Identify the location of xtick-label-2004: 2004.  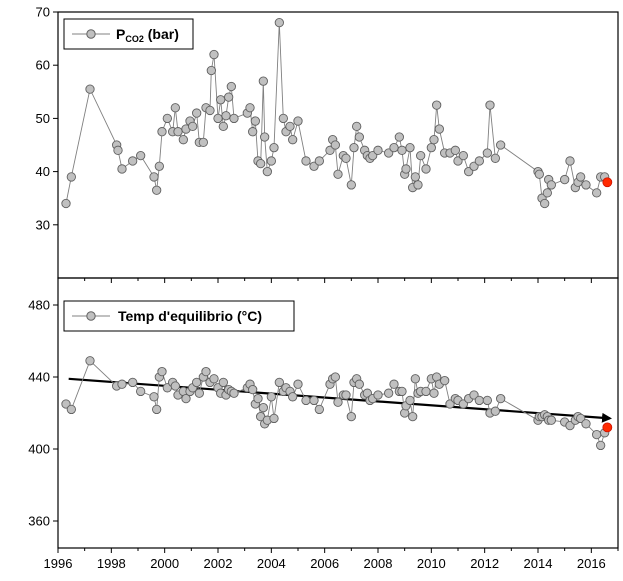
(271, 563).